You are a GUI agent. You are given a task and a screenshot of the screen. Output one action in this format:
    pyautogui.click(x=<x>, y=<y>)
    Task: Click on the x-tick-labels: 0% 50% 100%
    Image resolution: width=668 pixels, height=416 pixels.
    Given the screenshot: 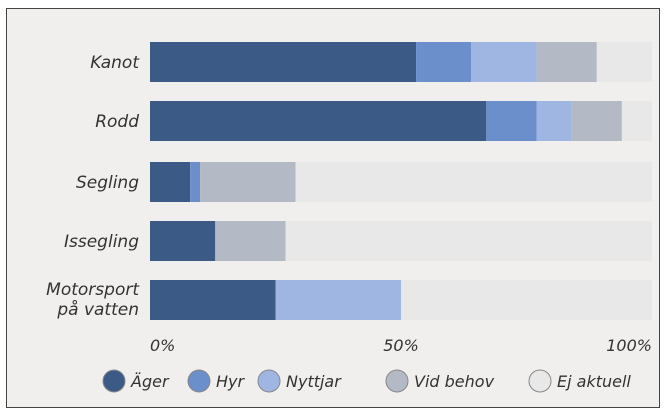 What is the action you would take?
    pyautogui.click(x=401, y=345)
    